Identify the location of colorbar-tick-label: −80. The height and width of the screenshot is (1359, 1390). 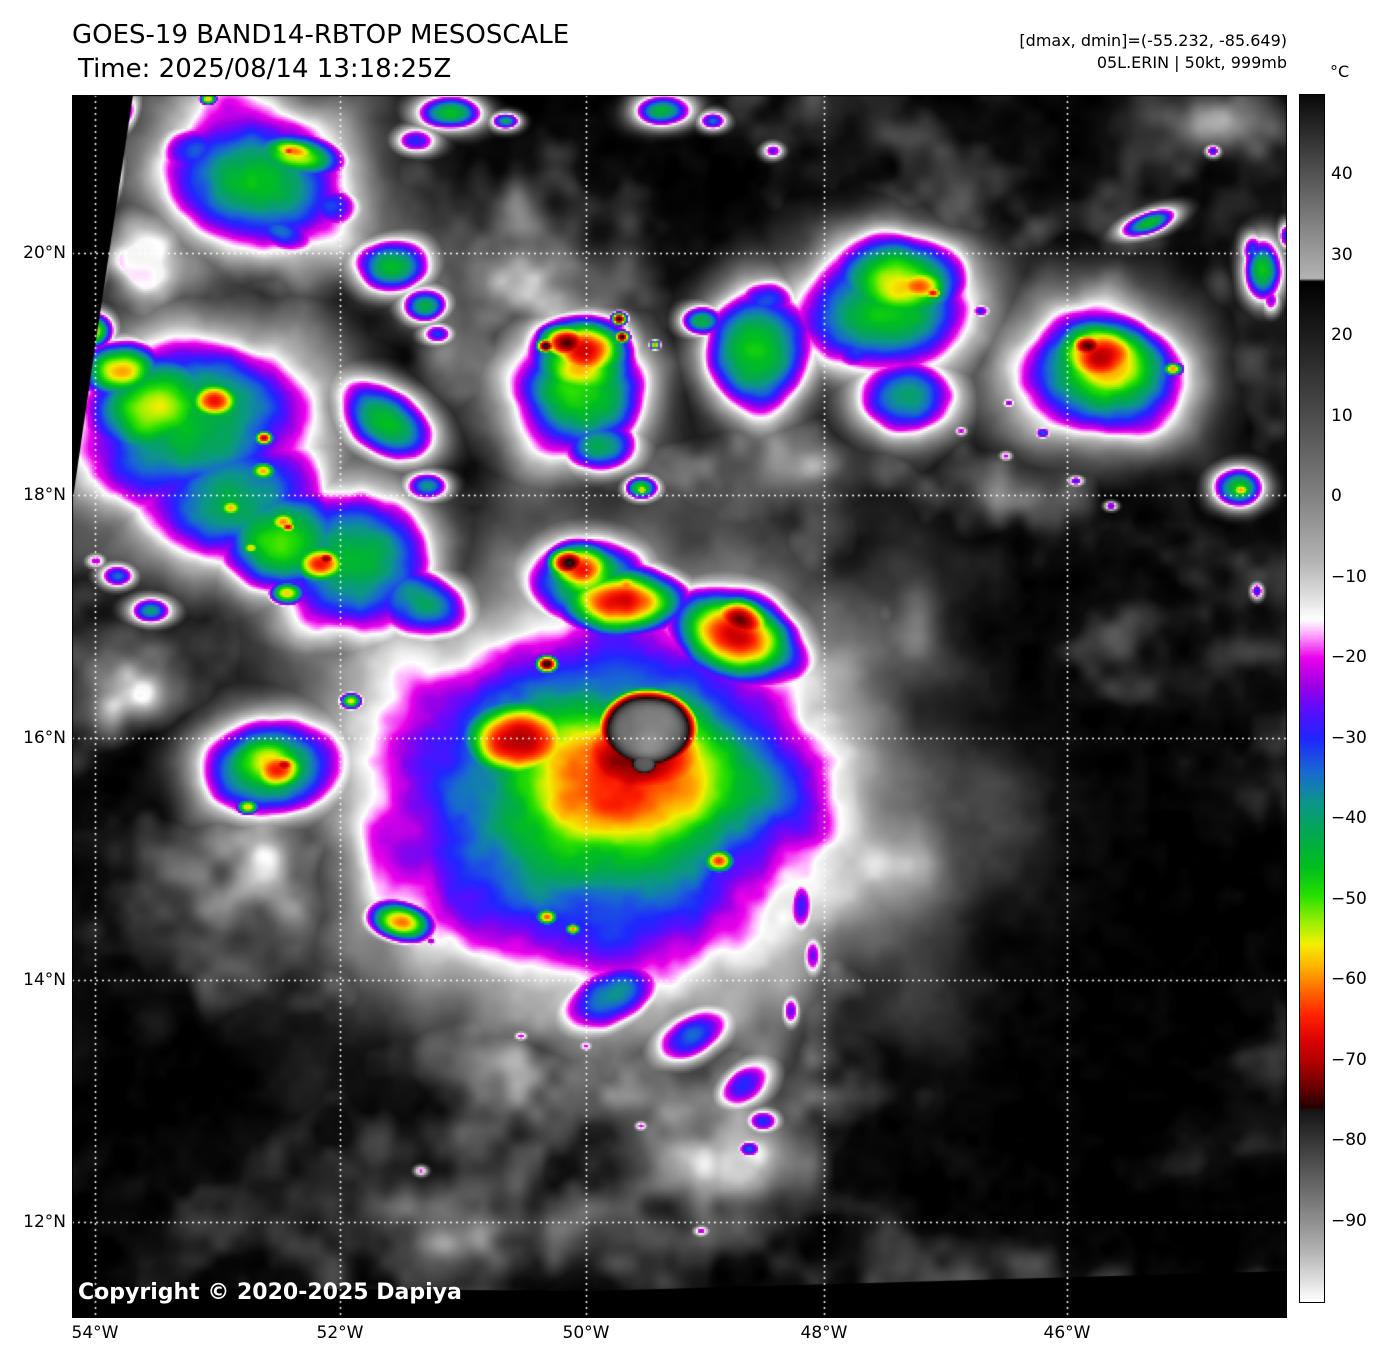
(1349, 1140).